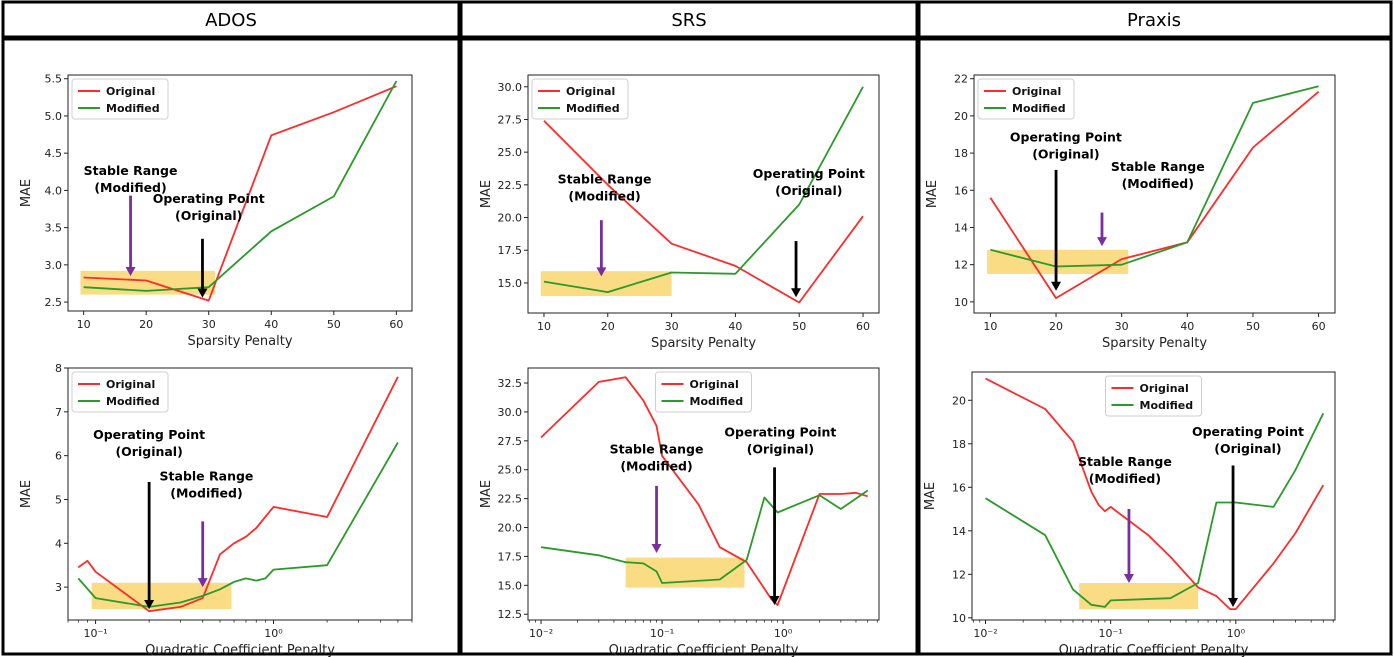  I want to click on y-tick-label: 3.5, so click(54, 228).